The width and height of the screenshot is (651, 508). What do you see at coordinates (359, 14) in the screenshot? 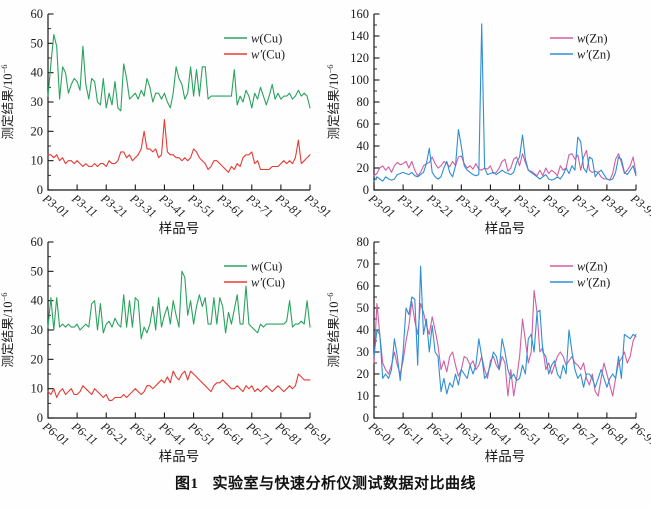
I see `y-tick-label: 160` at bounding box center [359, 14].